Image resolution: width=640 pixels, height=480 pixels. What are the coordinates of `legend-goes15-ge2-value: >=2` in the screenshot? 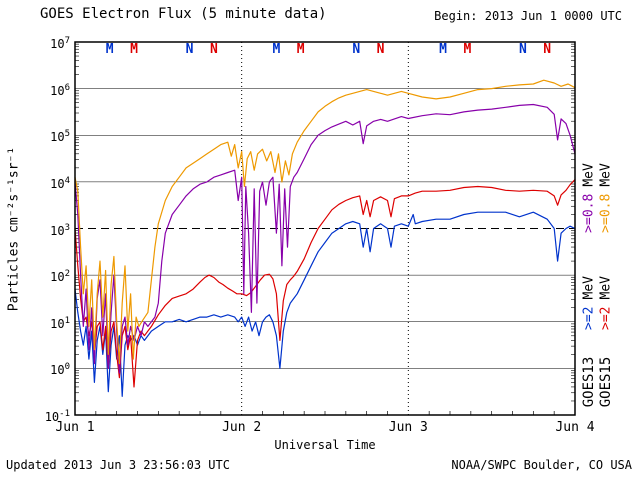 It's located at (606, 318).